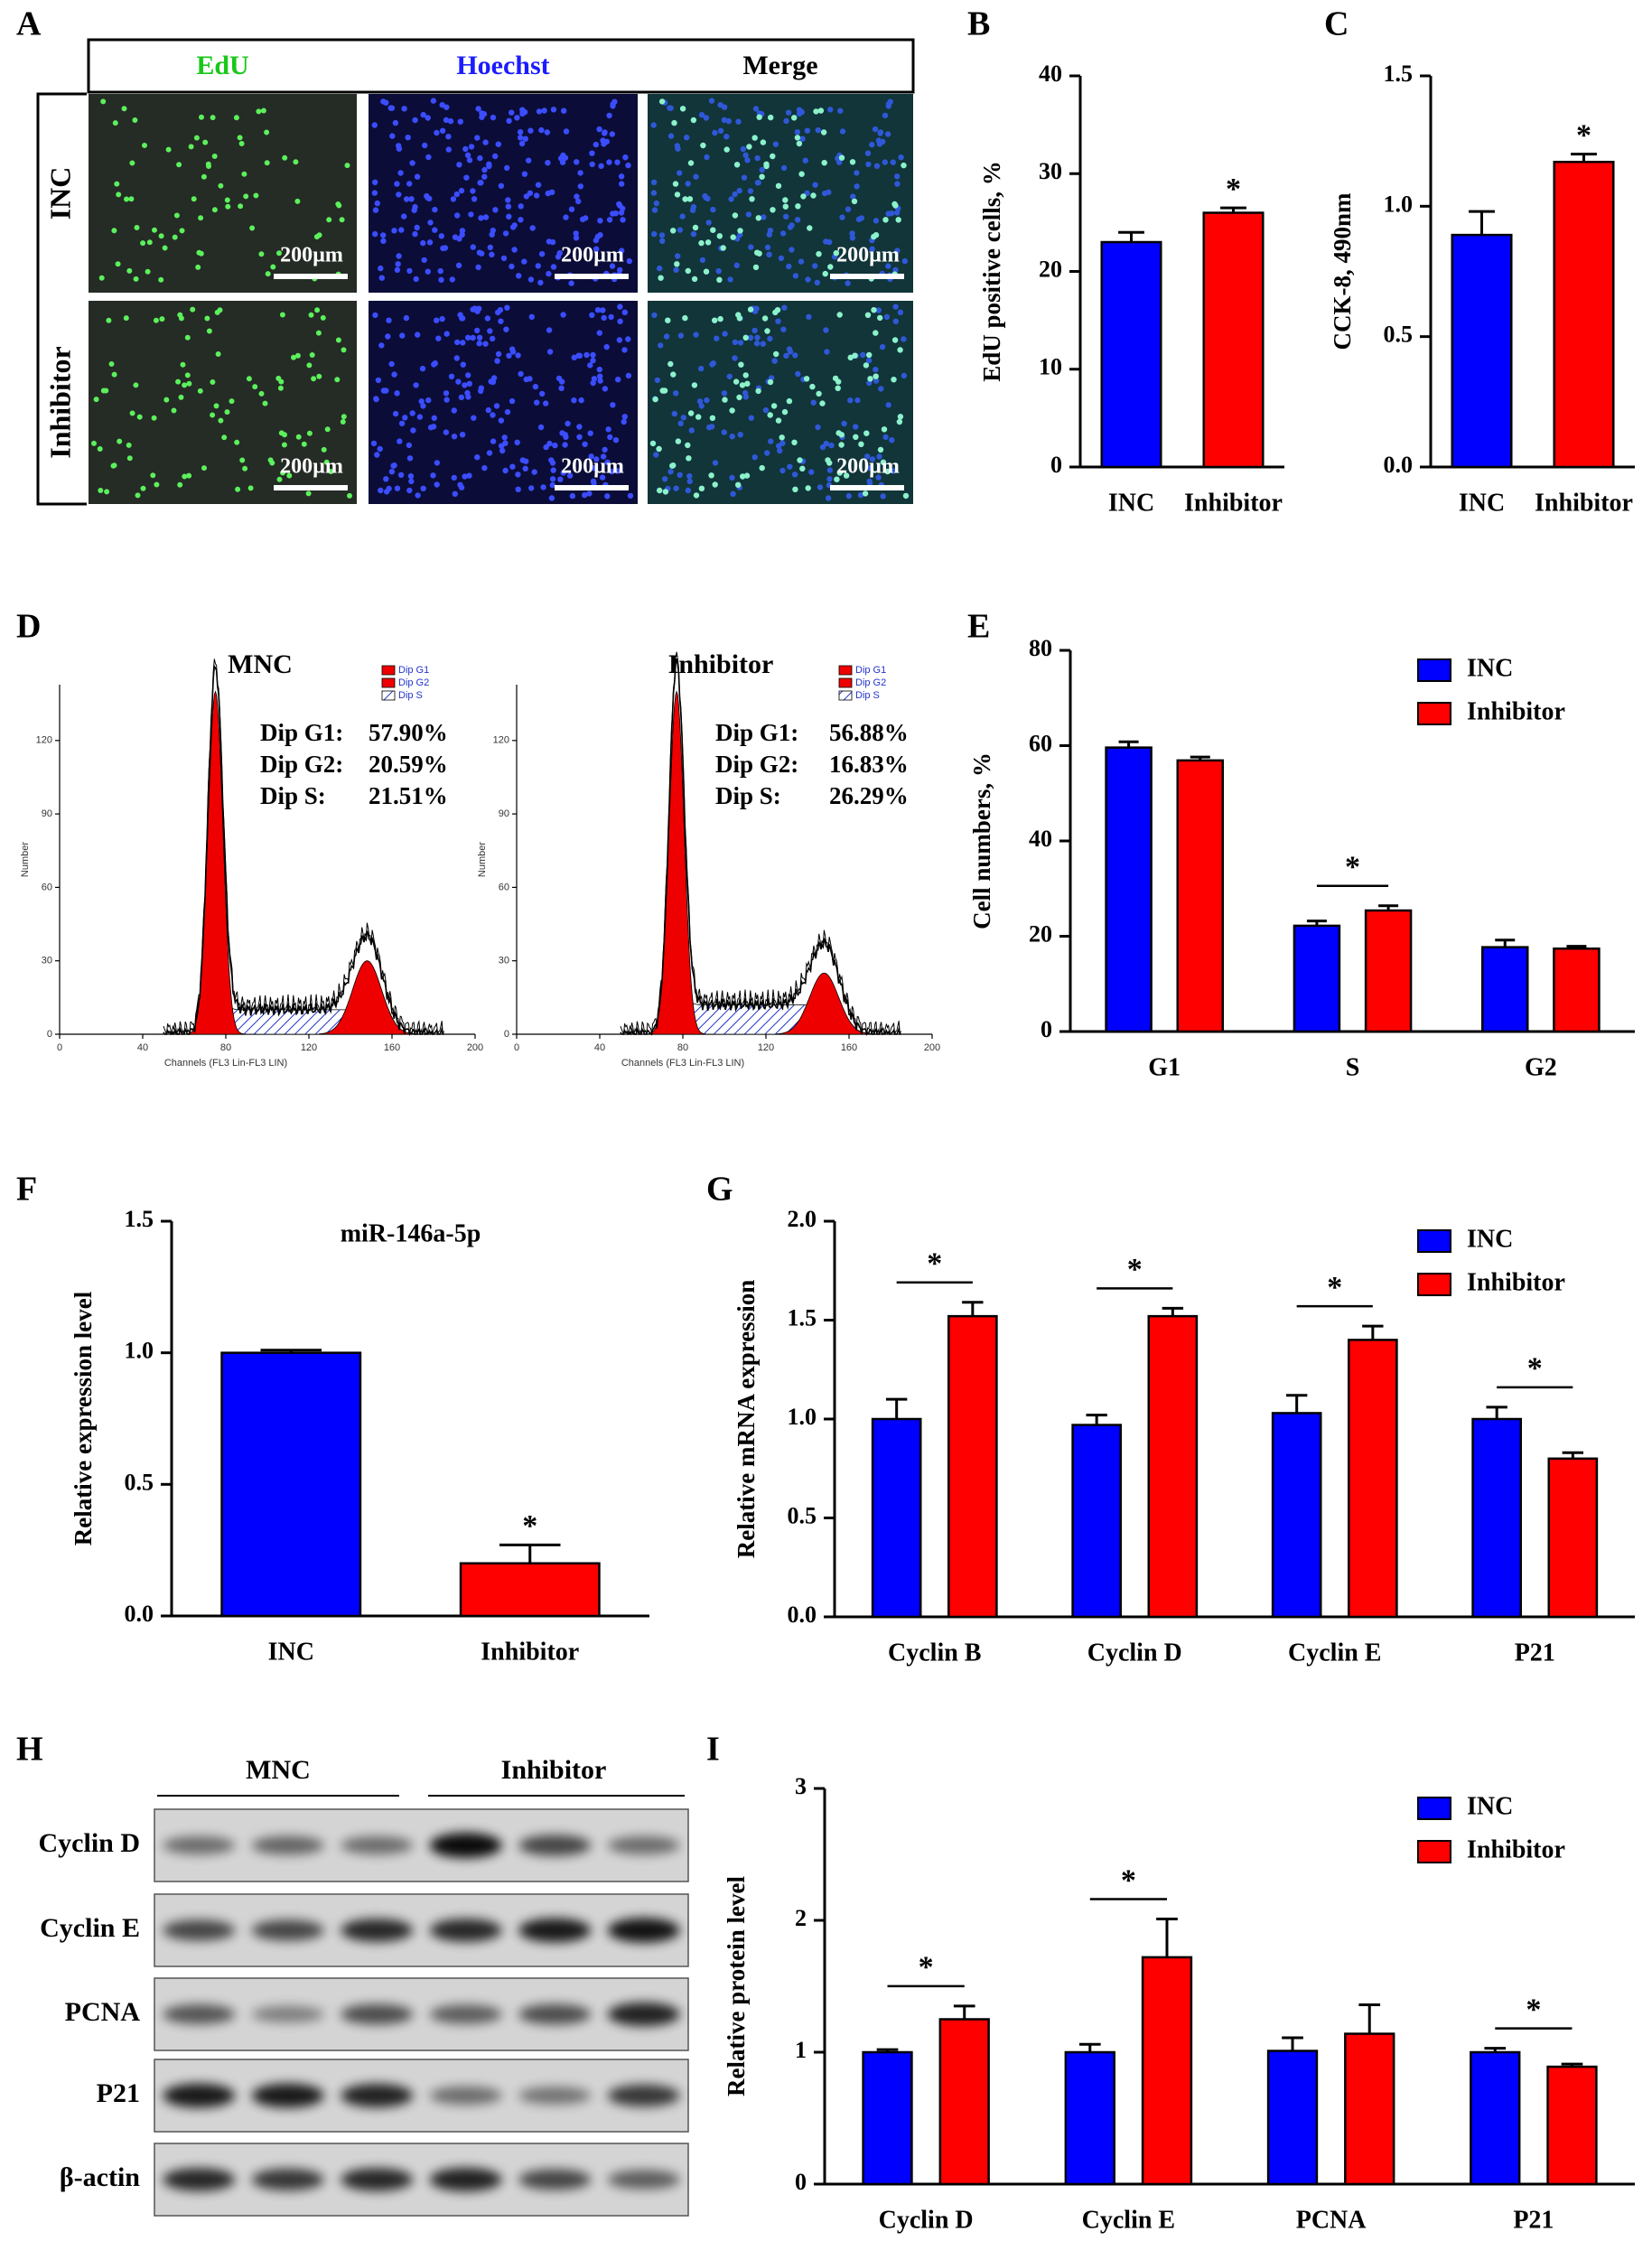  I want to click on y-axis-label: Cell numbers, %, so click(982, 840).